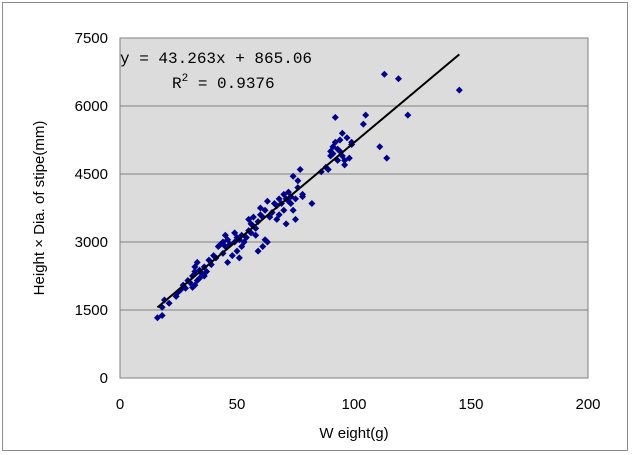 The image size is (632, 455). I want to click on r-squared-r: R, so click(177, 84).